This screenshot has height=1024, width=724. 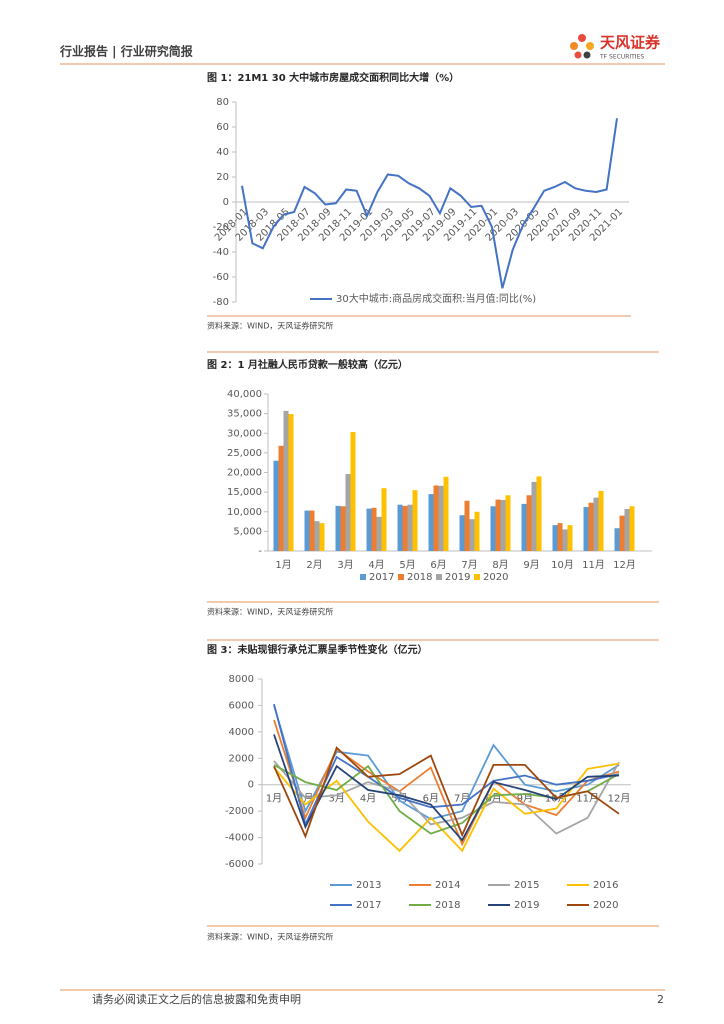 I want to click on logo, so click(x=582, y=46).